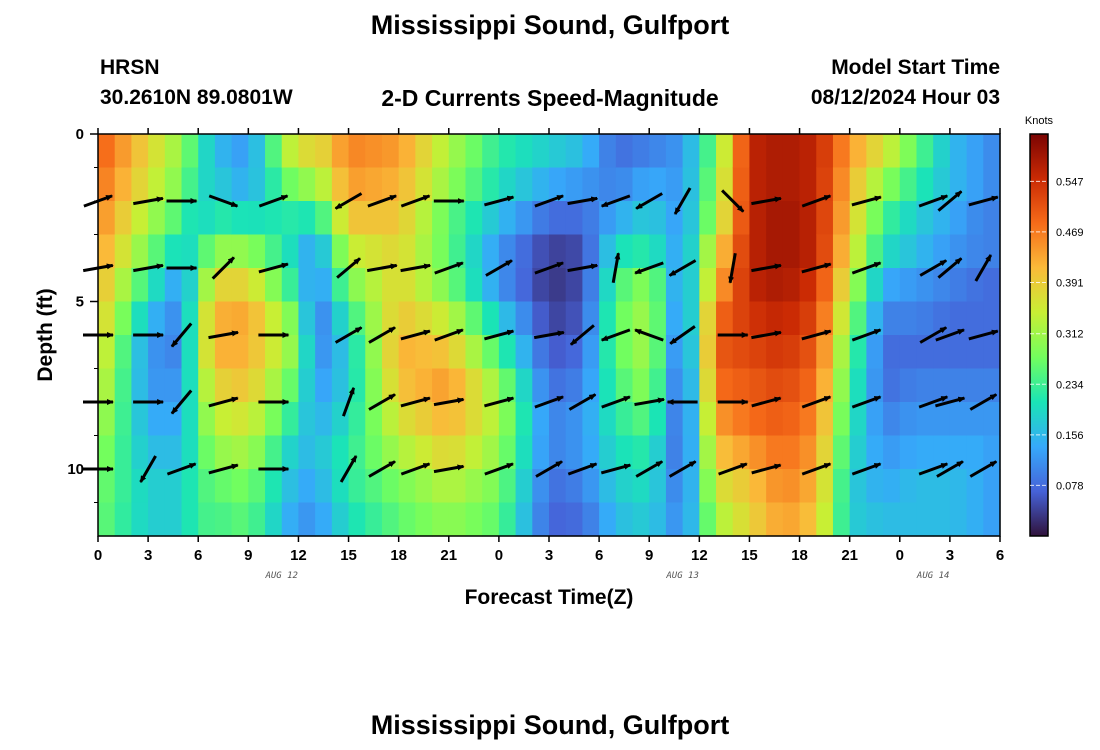 This screenshot has width=1100, height=750. What do you see at coordinates (1070, 233) in the screenshot?
I see `colorbar-tick-label: 0.469` at bounding box center [1070, 233].